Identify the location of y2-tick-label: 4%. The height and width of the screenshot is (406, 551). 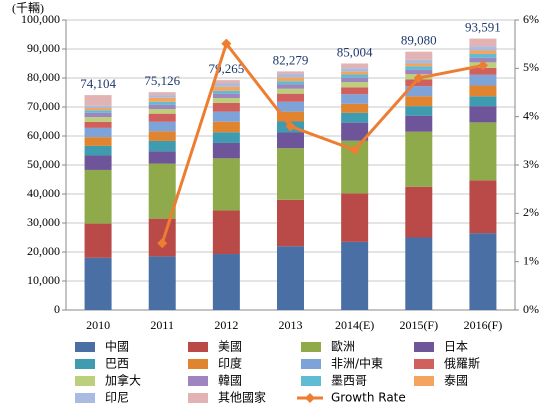
(531, 115).